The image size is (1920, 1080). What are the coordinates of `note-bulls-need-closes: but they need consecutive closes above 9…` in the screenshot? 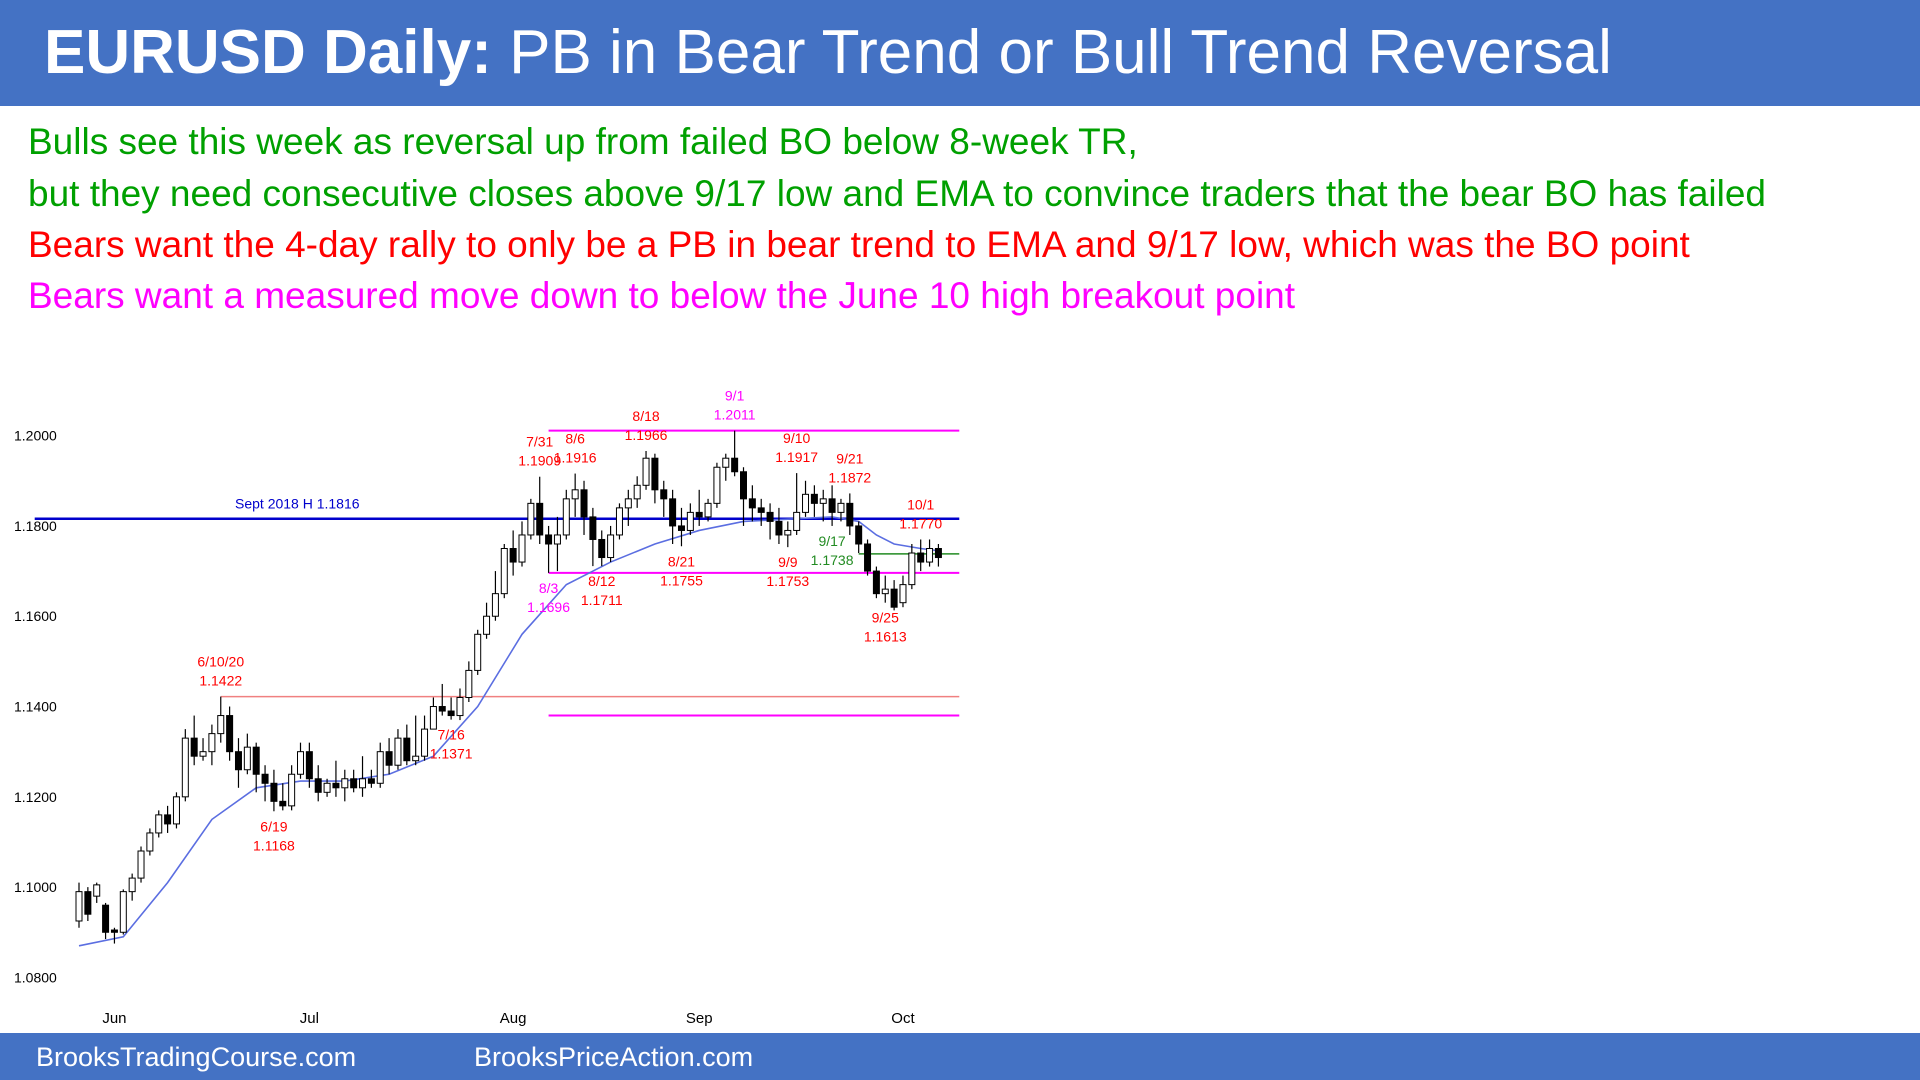 It's located at (897, 193).